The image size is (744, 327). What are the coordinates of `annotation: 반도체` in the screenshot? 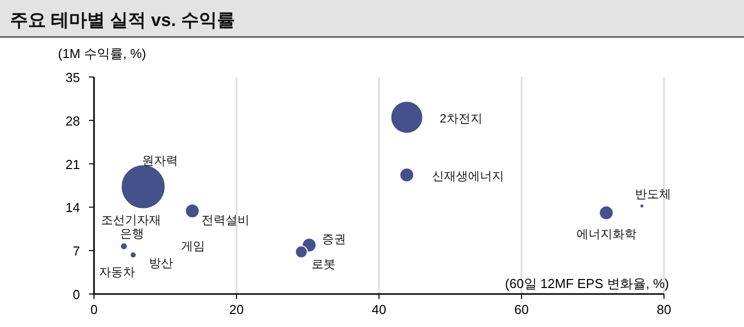 It's located at (652, 193).